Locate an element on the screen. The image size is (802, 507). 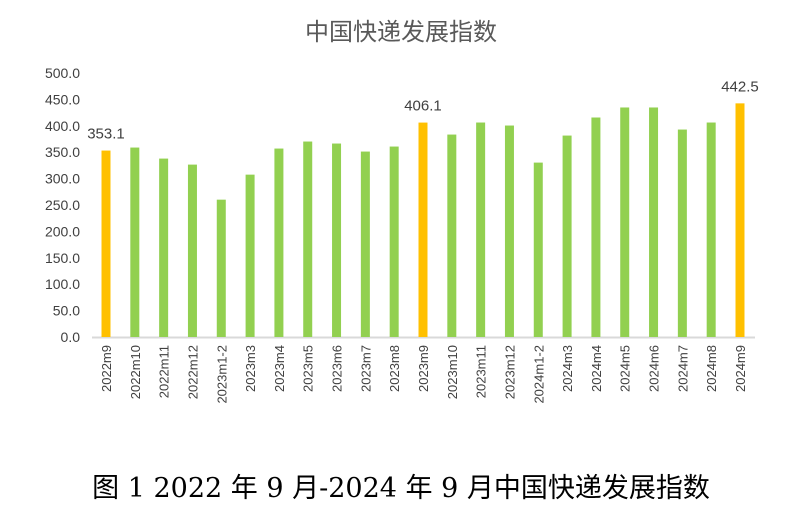
chart-title: 中国快递发展指数 is located at coordinates (401, 32).